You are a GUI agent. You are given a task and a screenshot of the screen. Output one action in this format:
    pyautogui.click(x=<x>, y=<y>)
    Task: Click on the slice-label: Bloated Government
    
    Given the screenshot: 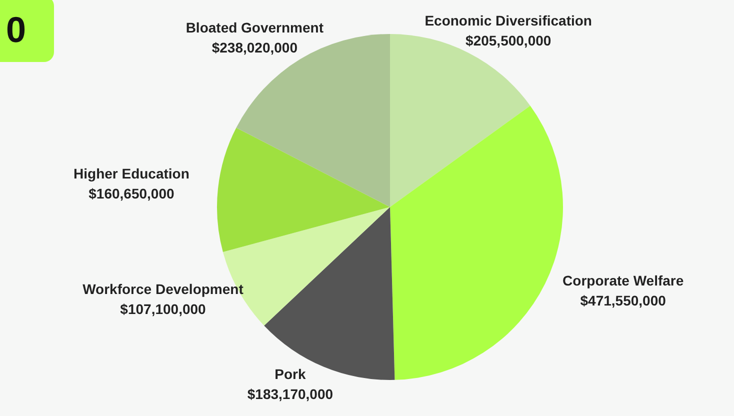 What is the action you would take?
    pyautogui.click(x=255, y=27)
    